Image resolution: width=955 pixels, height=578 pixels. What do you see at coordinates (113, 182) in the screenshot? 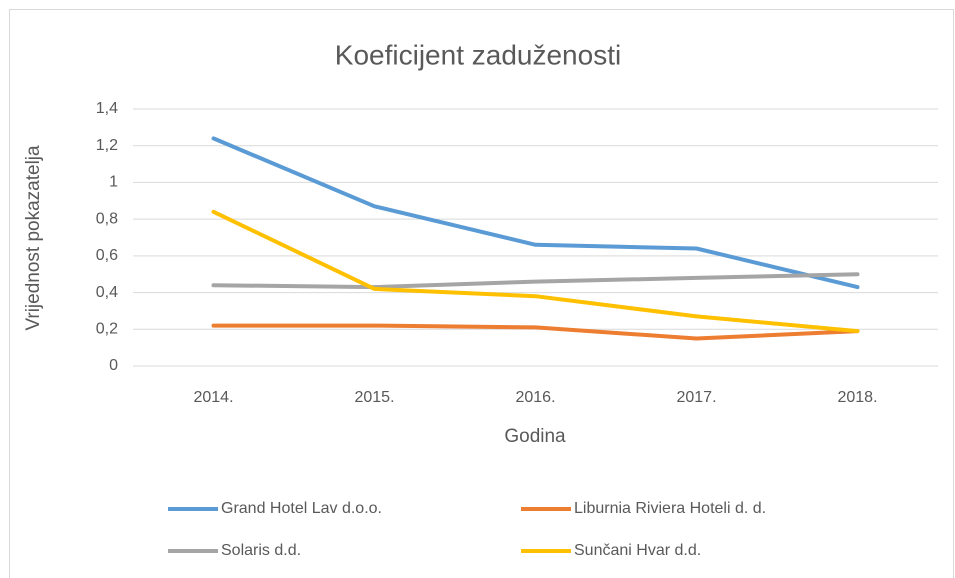
I see `y-tick-label: 1` at bounding box center [113, 182].